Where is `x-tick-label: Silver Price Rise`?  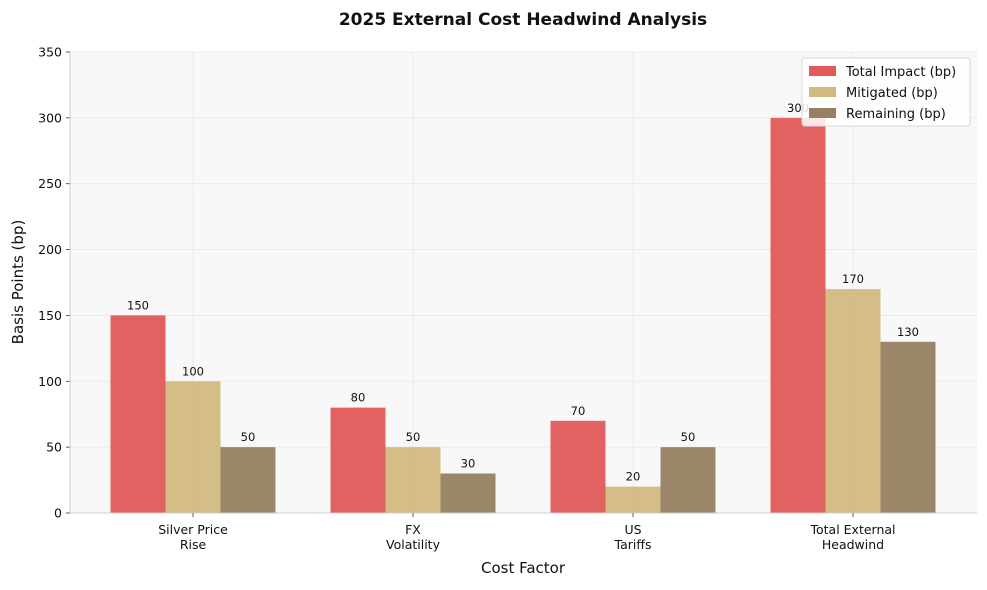
x-tick-label: Silver Price Rise is located at coordinates (193, 537).